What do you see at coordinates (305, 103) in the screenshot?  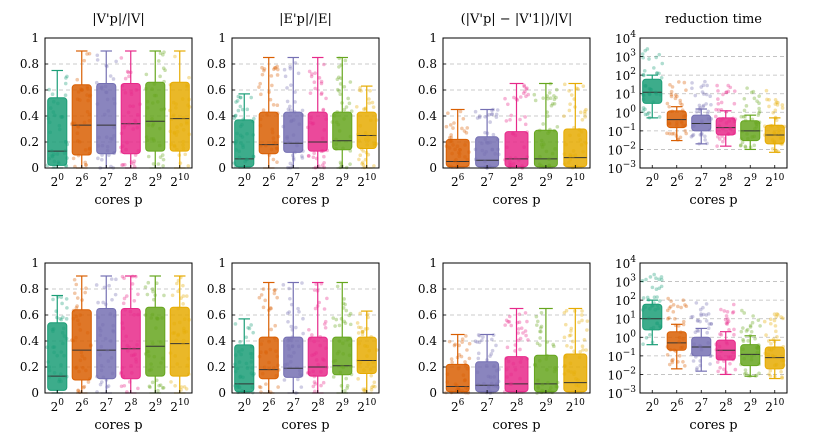 I see `plot-frame` at bounding box center [305, 103].